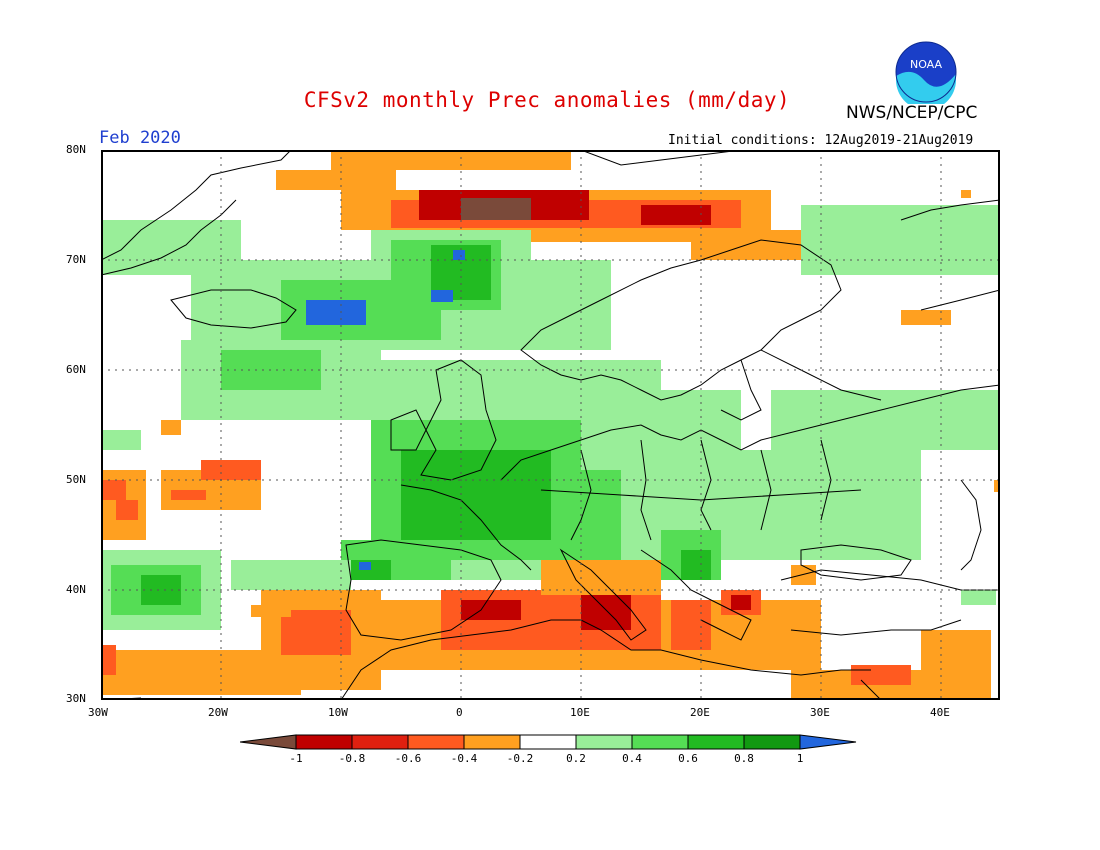 This screenshot has width=1100, height=850. I want to click on lat-tick: 60N, so click(76, 369).